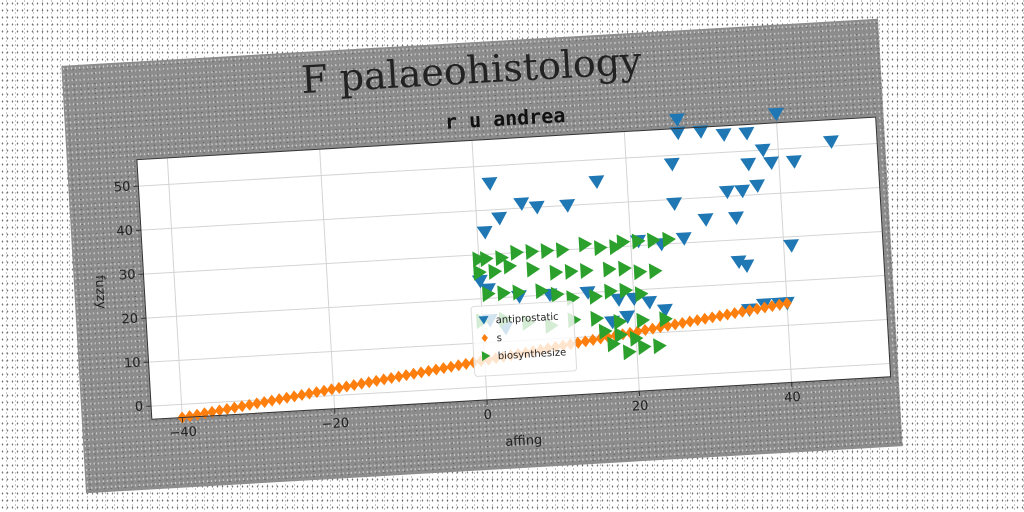 The width and height of the screenshot is (1024, 512). Describe the element at coordinates (483, 320) in the screenshot. I see `legend-marker-antiprostatic` at that location.